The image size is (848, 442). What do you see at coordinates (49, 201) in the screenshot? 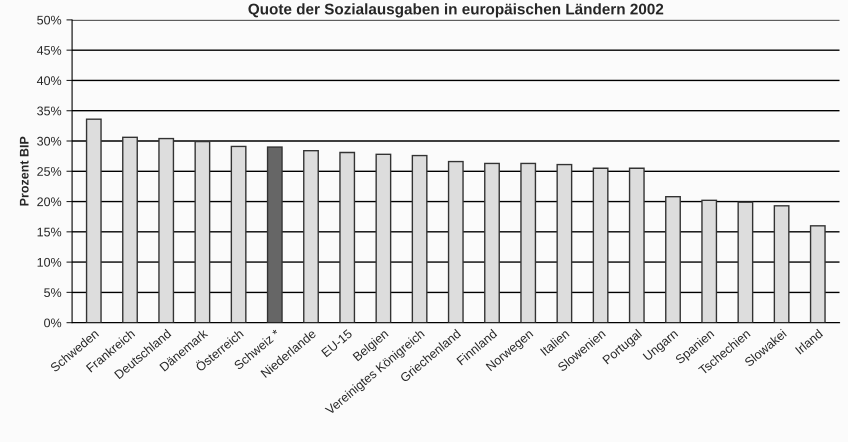
I see `y-tick-label: 20%` at bounding box center [49, 201].